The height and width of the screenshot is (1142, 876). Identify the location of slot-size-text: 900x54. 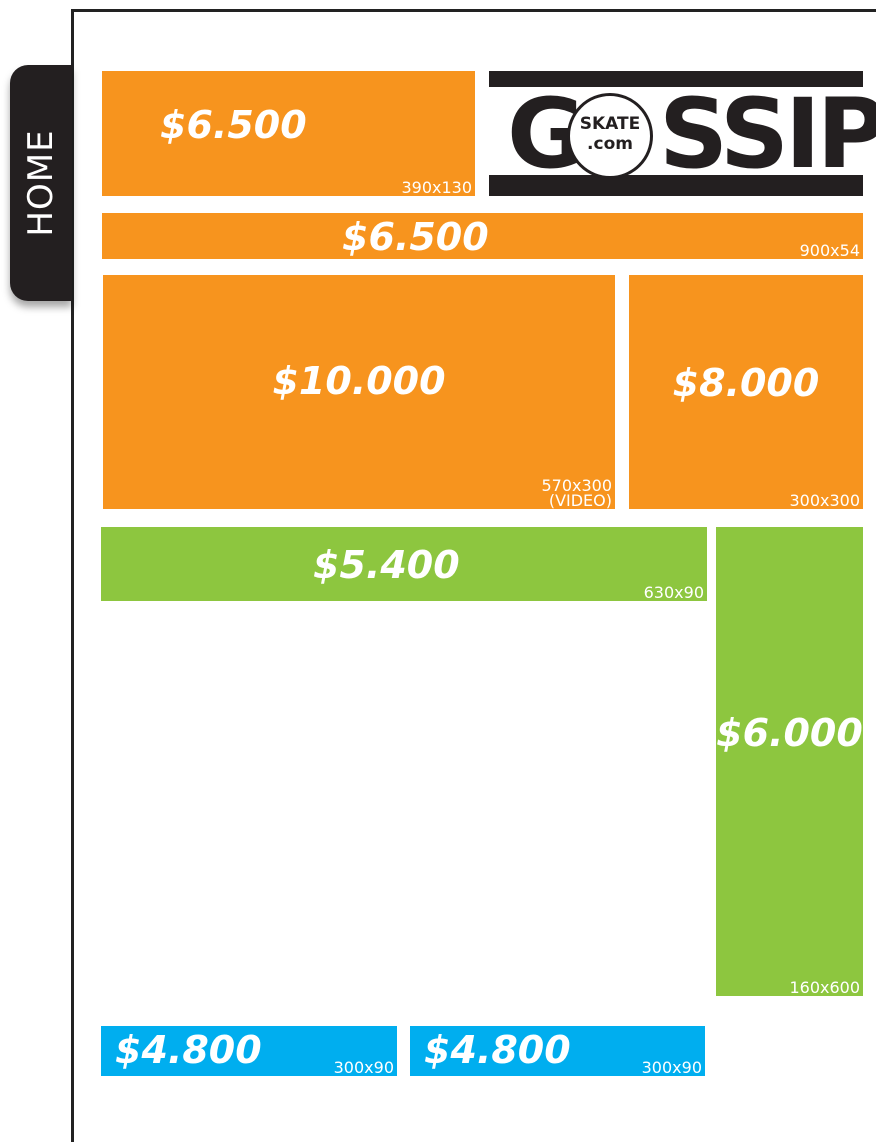
(829, 250).